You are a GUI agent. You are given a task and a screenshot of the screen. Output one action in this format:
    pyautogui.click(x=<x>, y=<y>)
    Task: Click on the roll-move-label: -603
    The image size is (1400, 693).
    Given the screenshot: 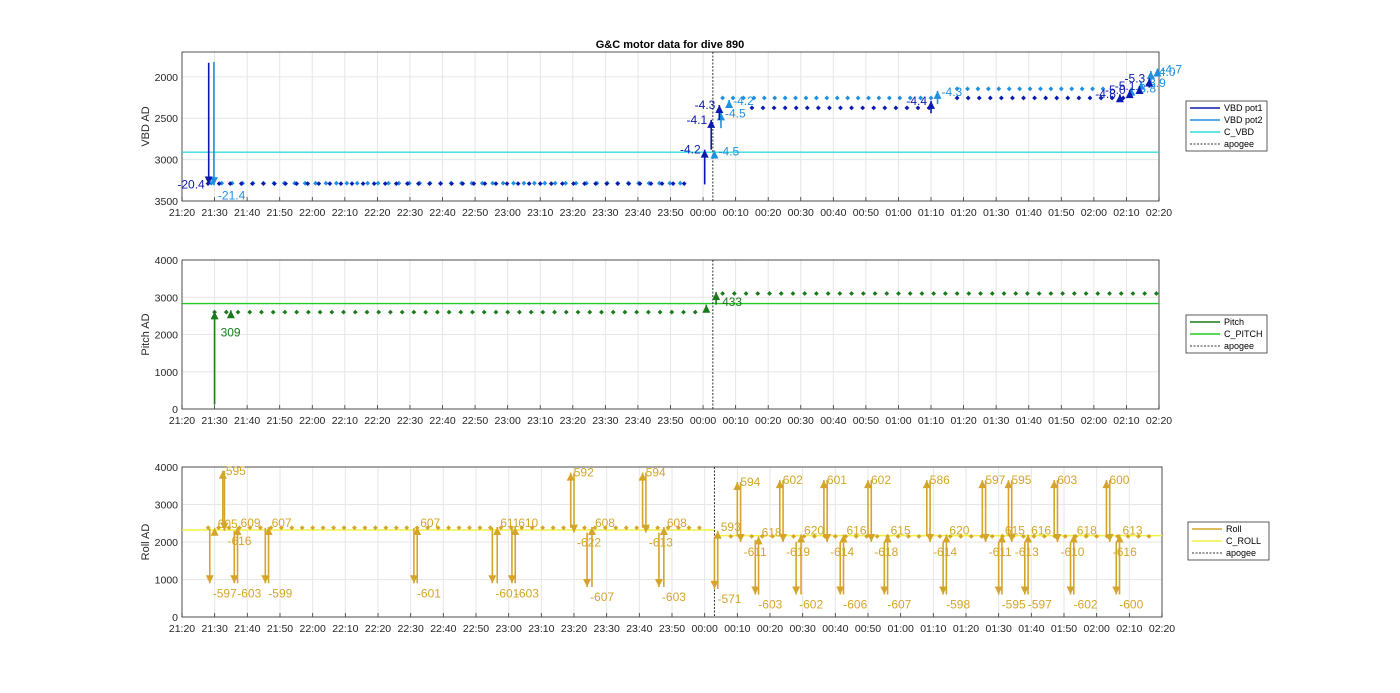 What is the action you would take?
    pyautogui.click(x=249, y=593)
    